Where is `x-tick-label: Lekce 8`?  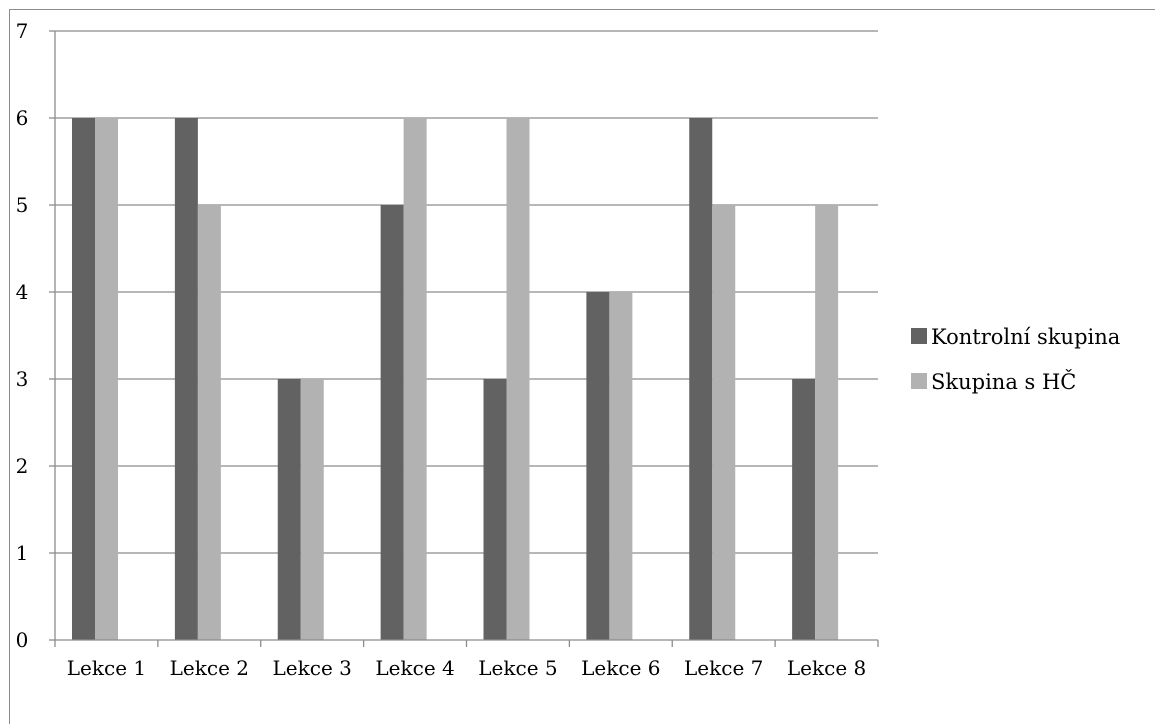 x-tick-label: Lekce 8 is located at coordinates (826, 668).